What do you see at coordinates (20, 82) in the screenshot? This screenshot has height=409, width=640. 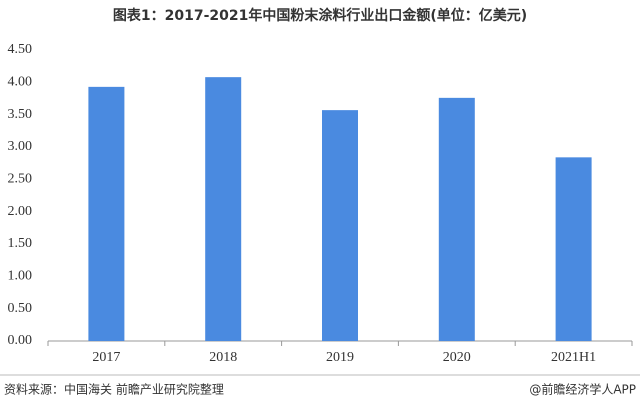 I see `y-tick-label: 4.00` at bounding box center [20, 82].